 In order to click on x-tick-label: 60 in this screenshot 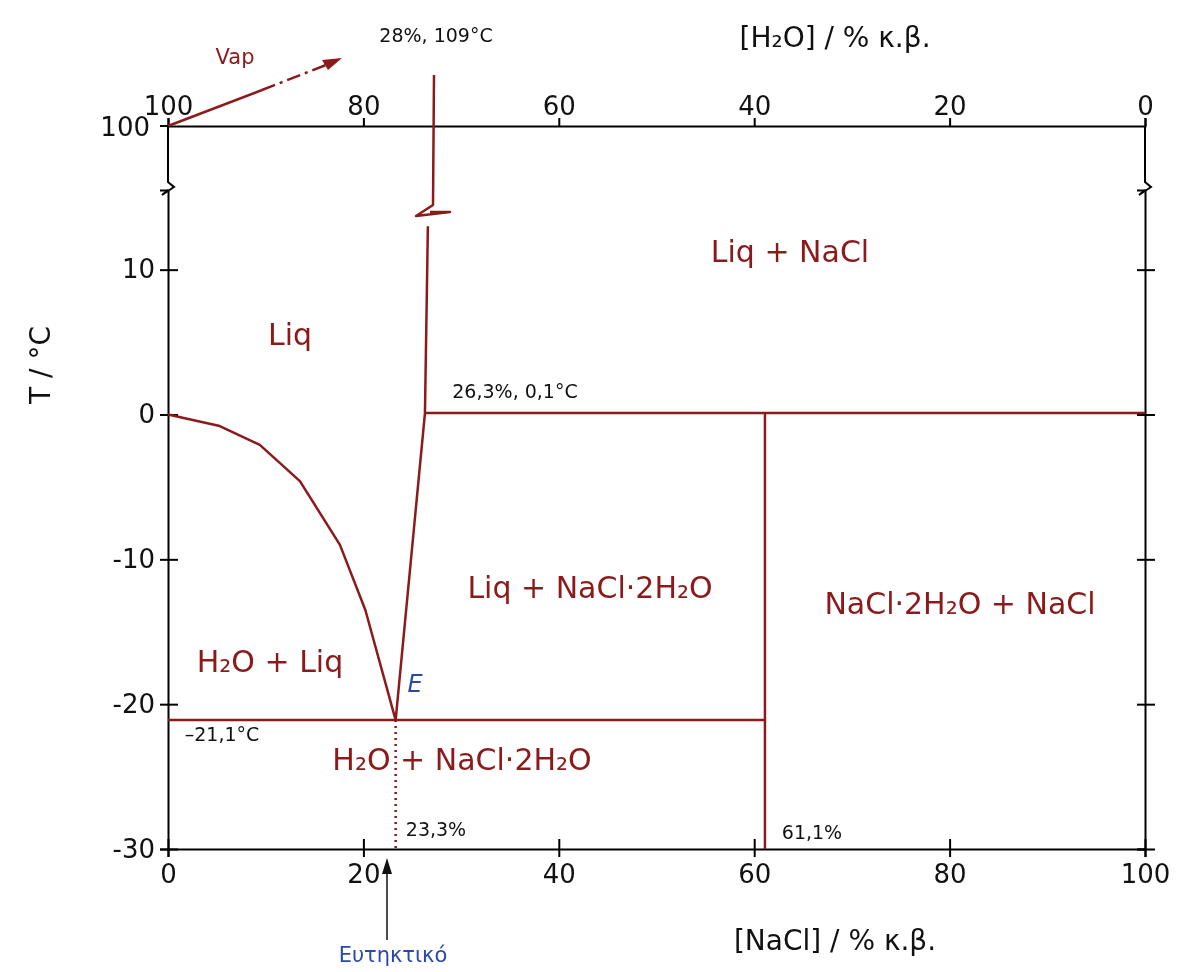, I will do `click(755, 874)`.